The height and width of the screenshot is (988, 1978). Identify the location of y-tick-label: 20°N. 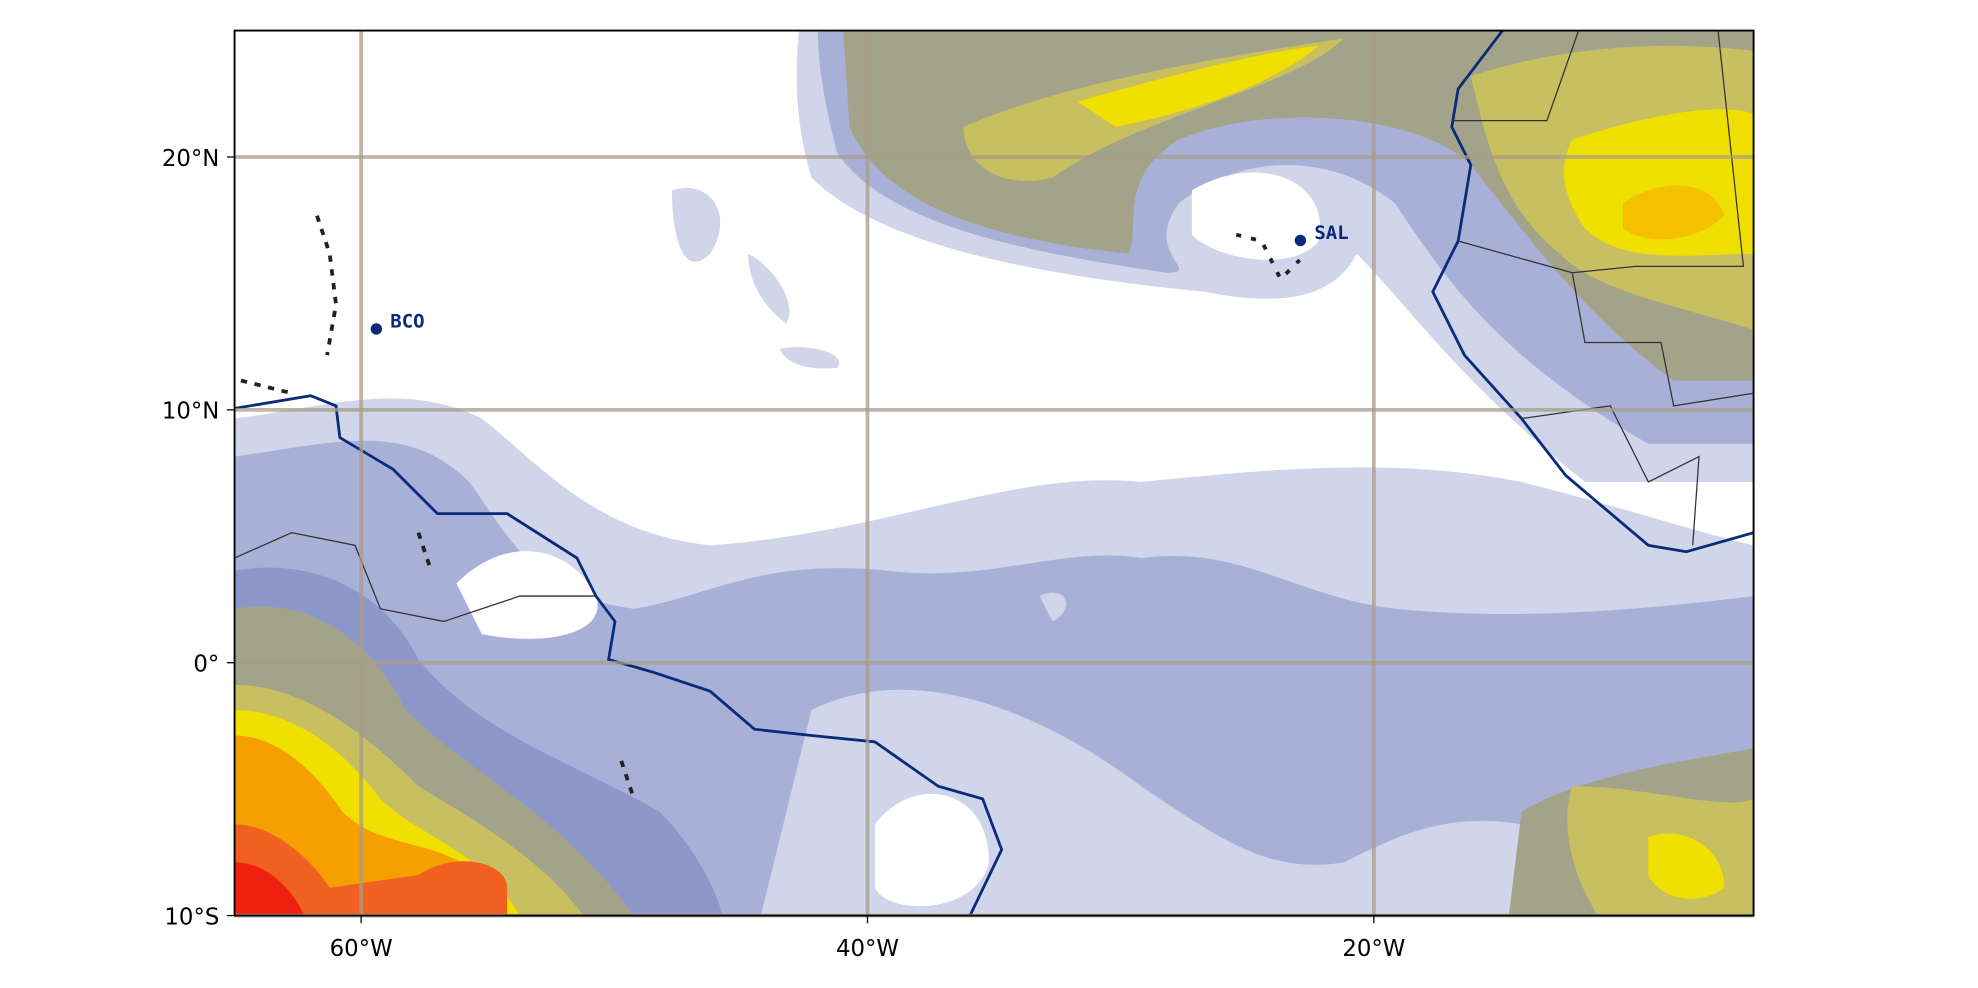
(191, 159).